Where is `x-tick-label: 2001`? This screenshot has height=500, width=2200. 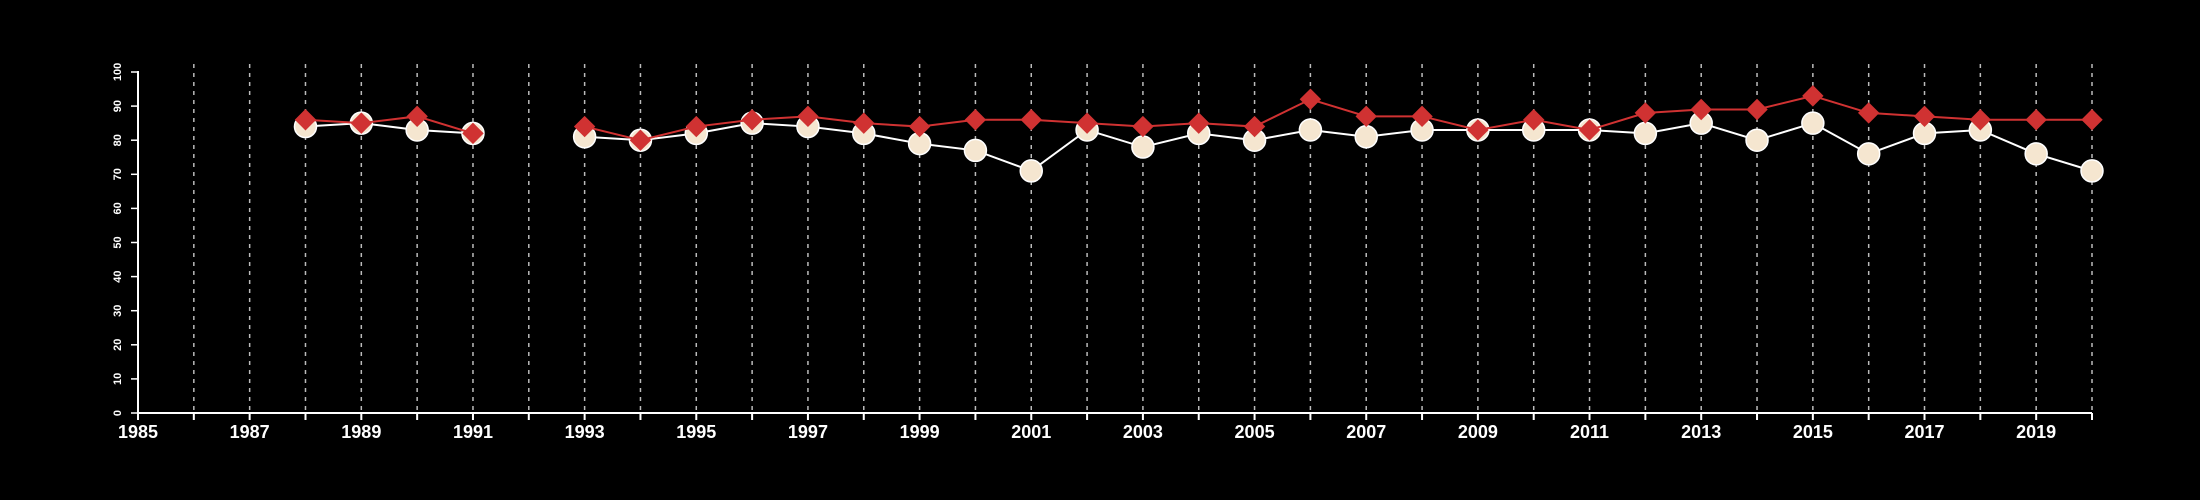
x-tick-label: 2001 is located at coordinates (1031, 432).